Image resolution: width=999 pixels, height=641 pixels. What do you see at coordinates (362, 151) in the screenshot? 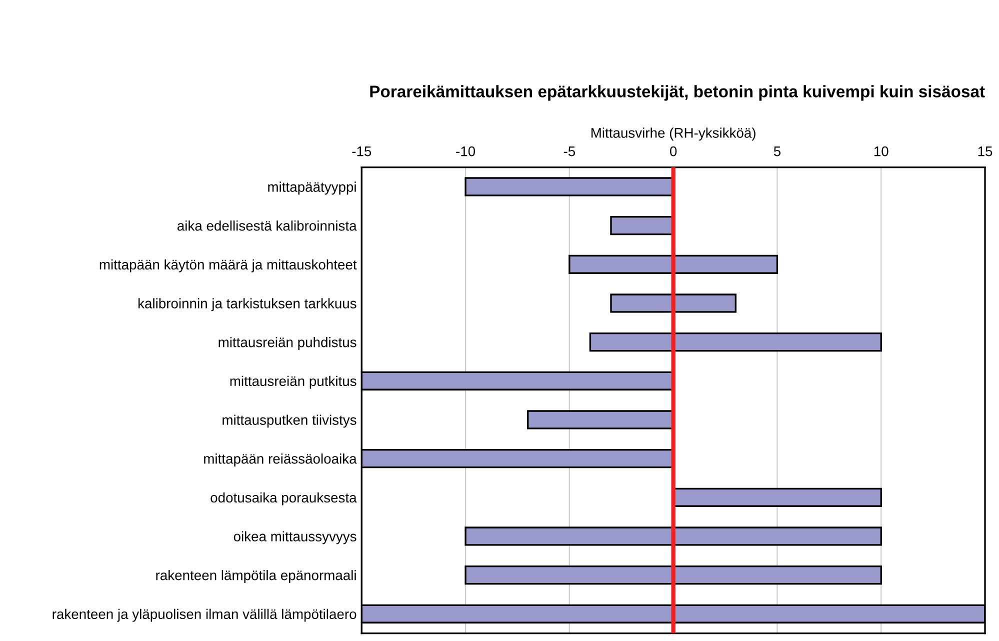
I see `x-tick-label: -15` at bounding box center [362, 151].